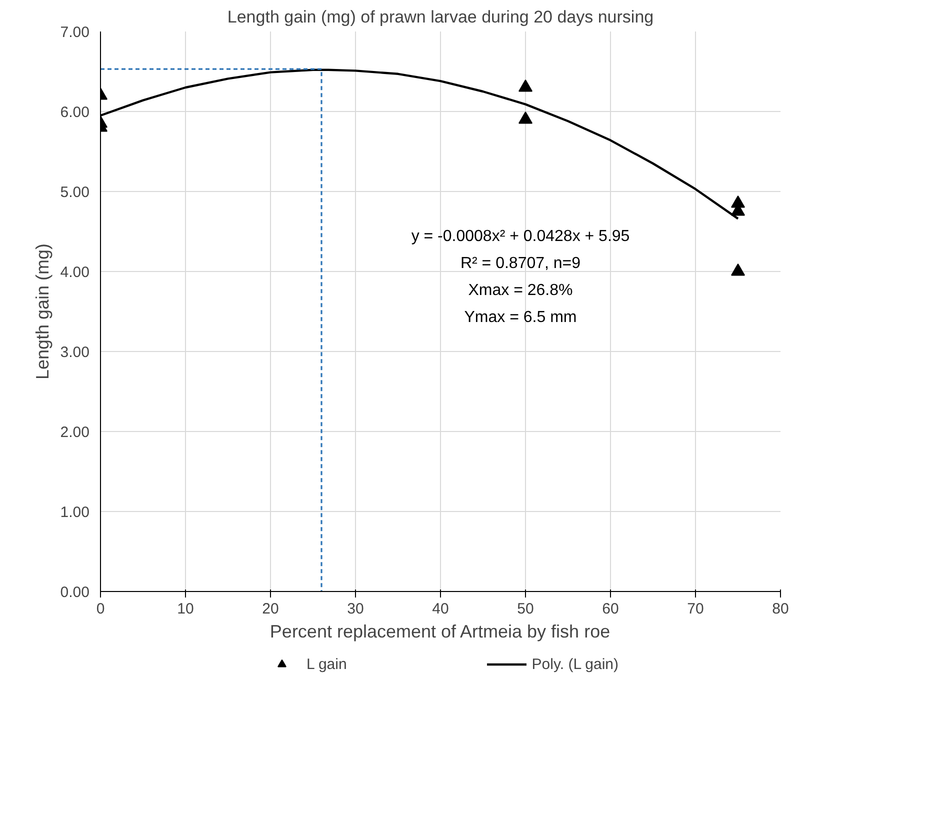  What do you see at coordinates (440, 632) in the screenshot?
I see `x-axis-title: Percent replacement of Artmeia by fish roe` at bounding box center [440, 632].